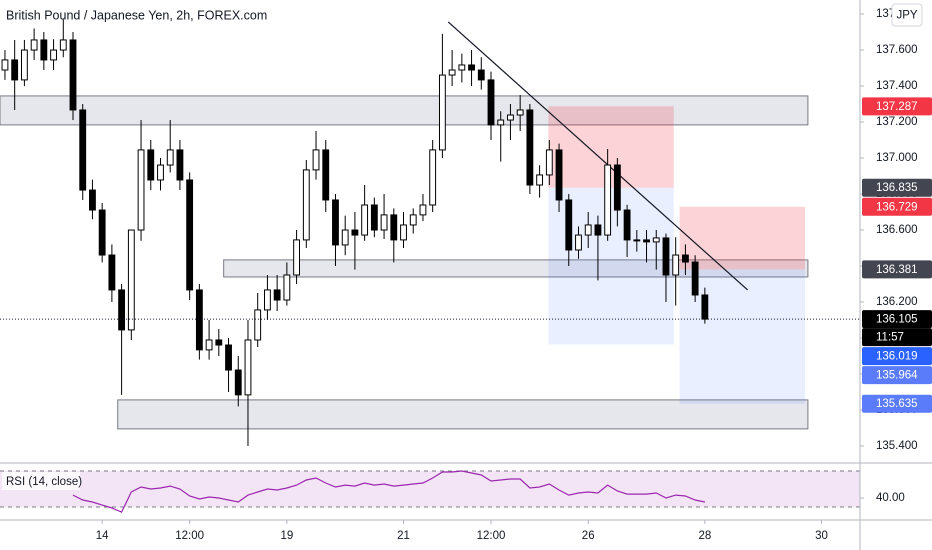  I want to click on currency-label: JPY, so click(906, 16).